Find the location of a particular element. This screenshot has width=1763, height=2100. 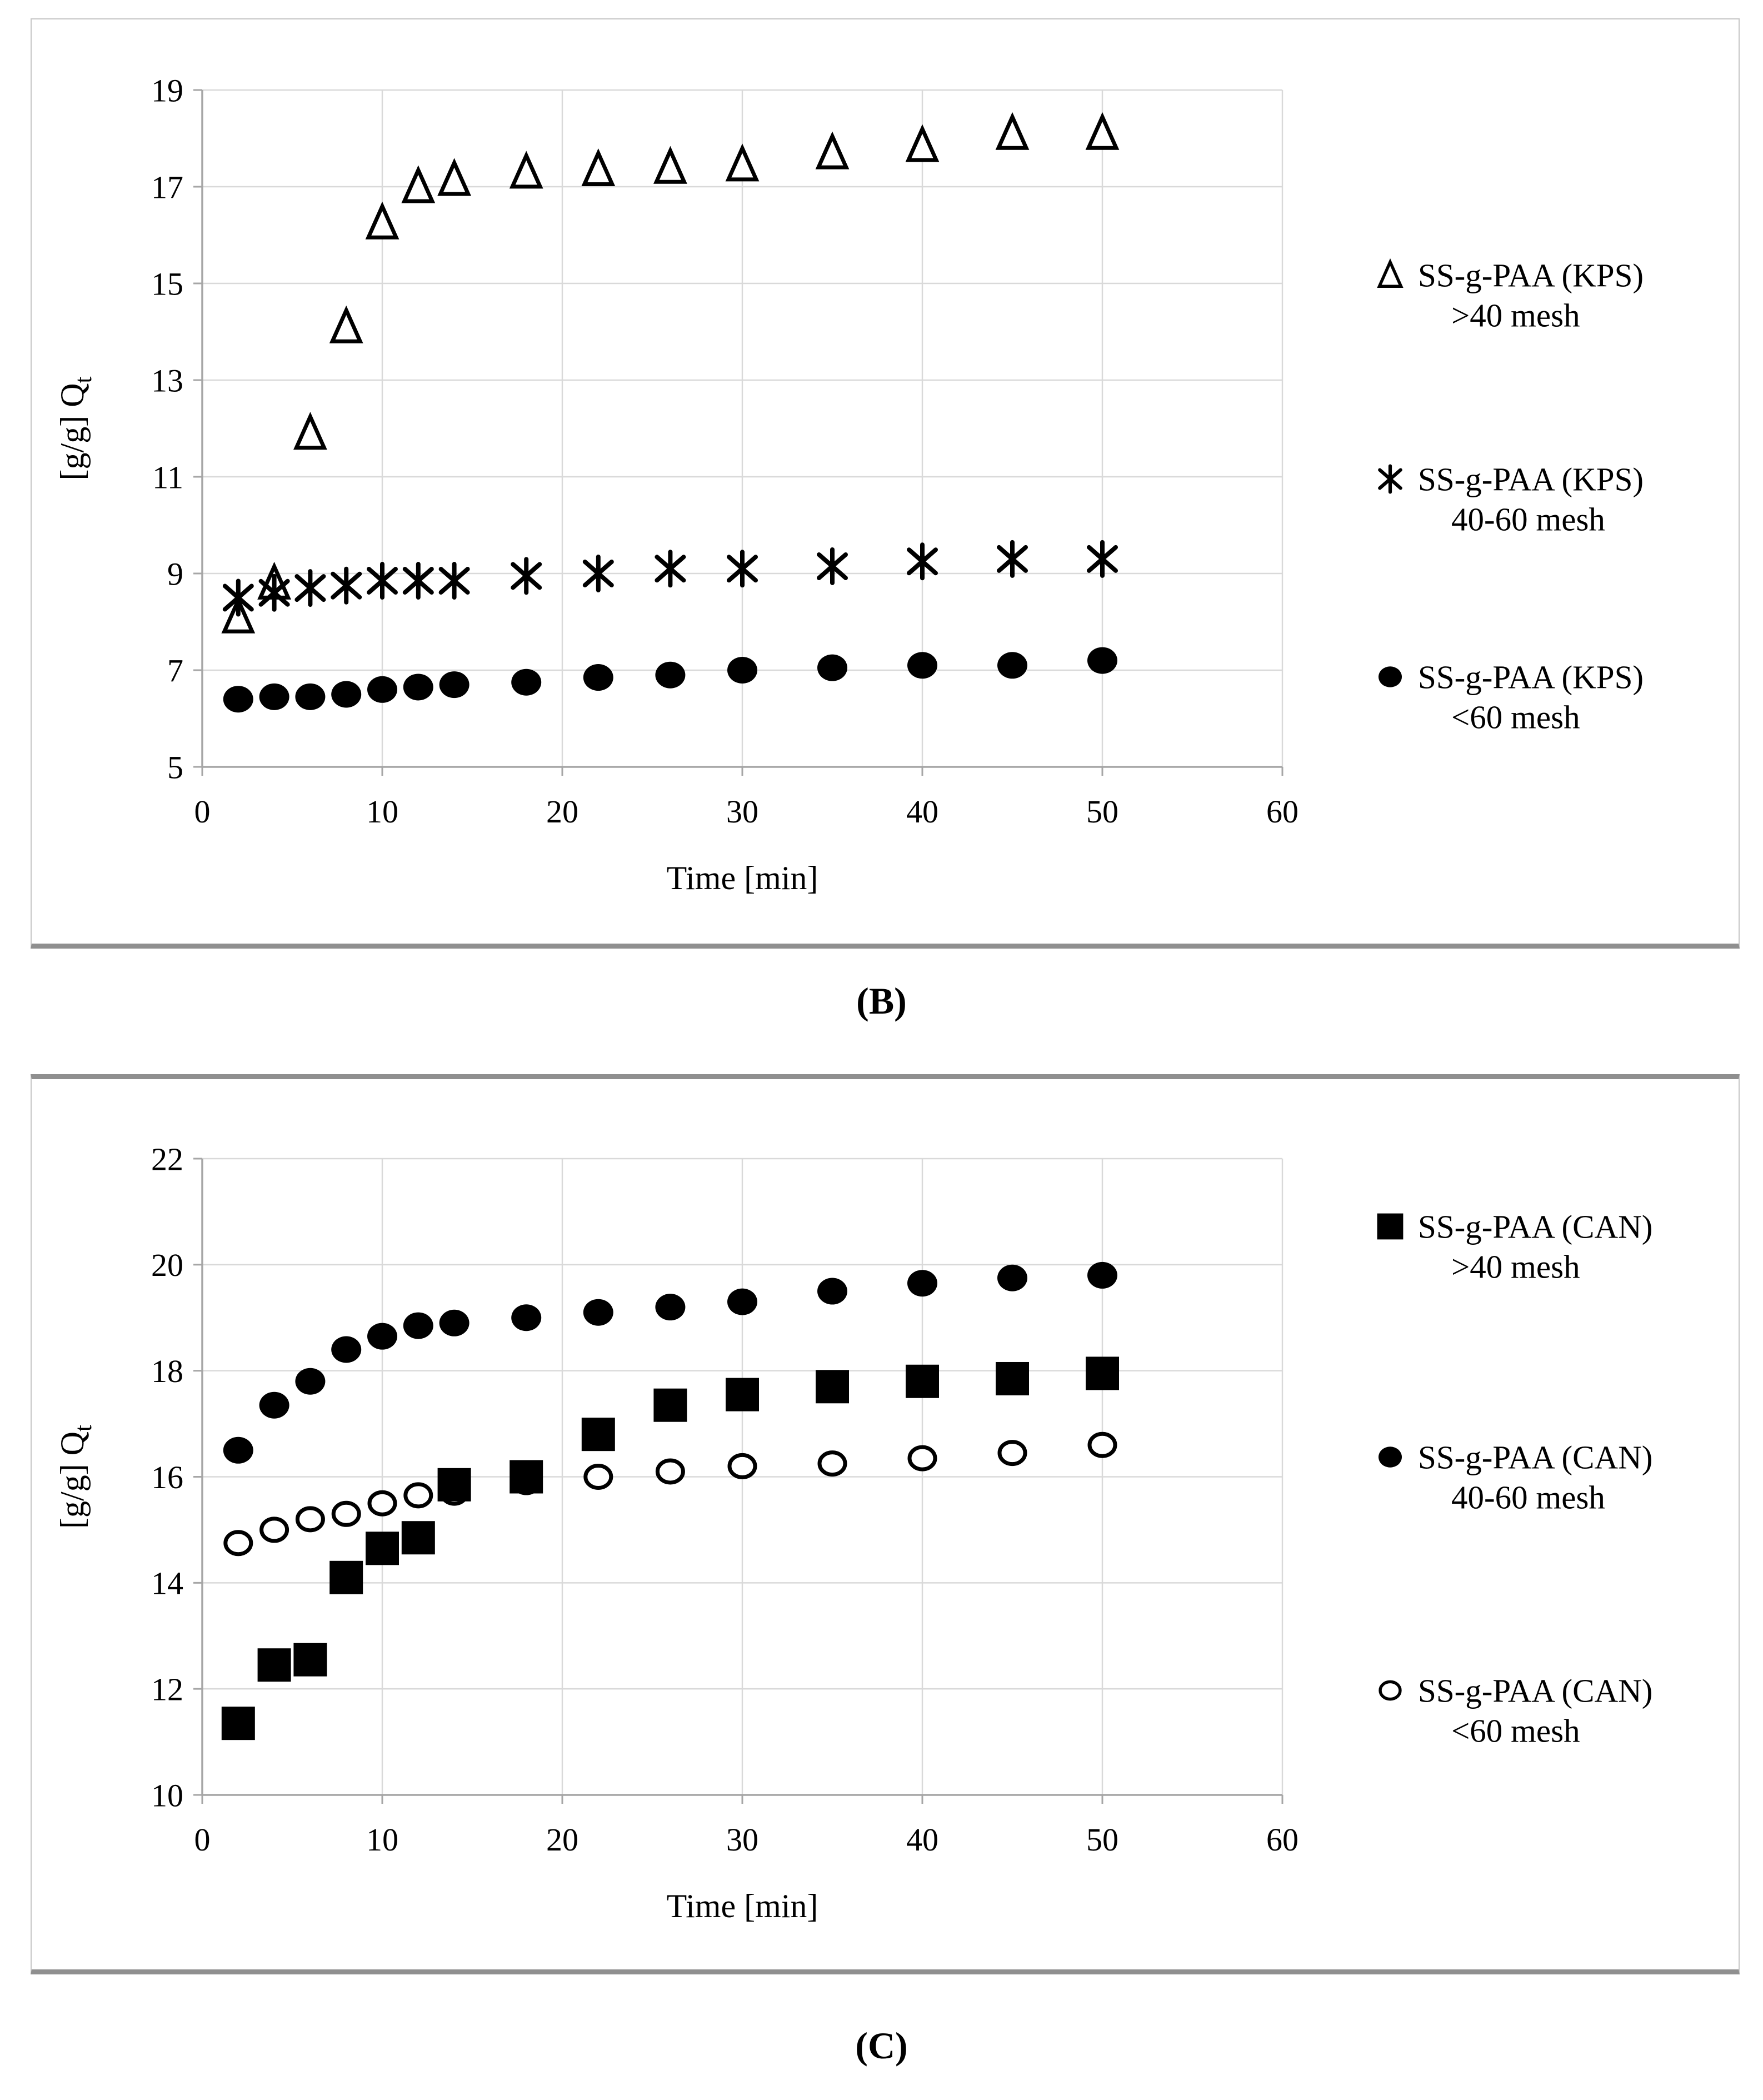

y-tick-label: 15 is located at coordinates (167, 284).